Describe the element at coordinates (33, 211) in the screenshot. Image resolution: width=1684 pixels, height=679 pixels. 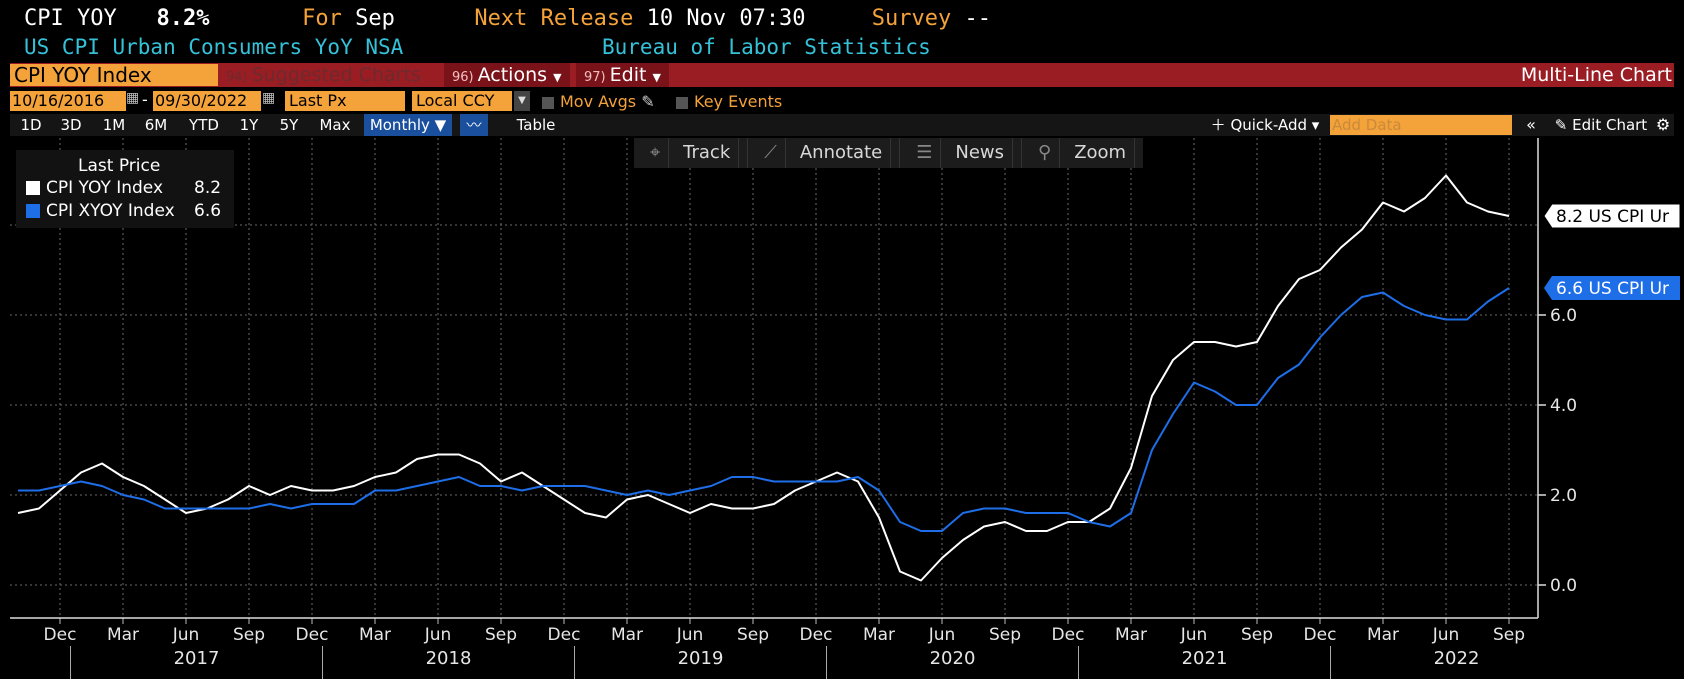
I see `legend-swatch` at that location.